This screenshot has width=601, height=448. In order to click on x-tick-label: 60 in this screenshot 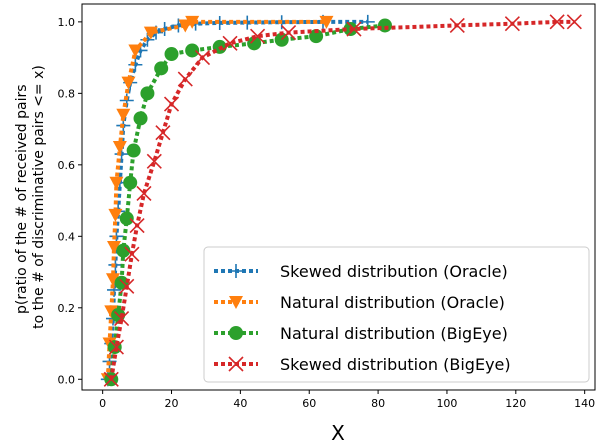, I will do `click(309, 403)`.